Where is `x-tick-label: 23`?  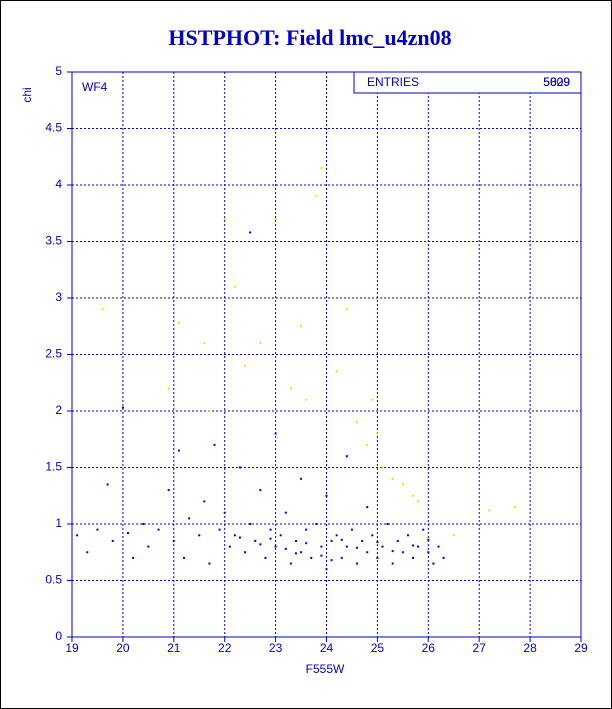
x-tick-label: 23 is located at coordinates (276, 648).